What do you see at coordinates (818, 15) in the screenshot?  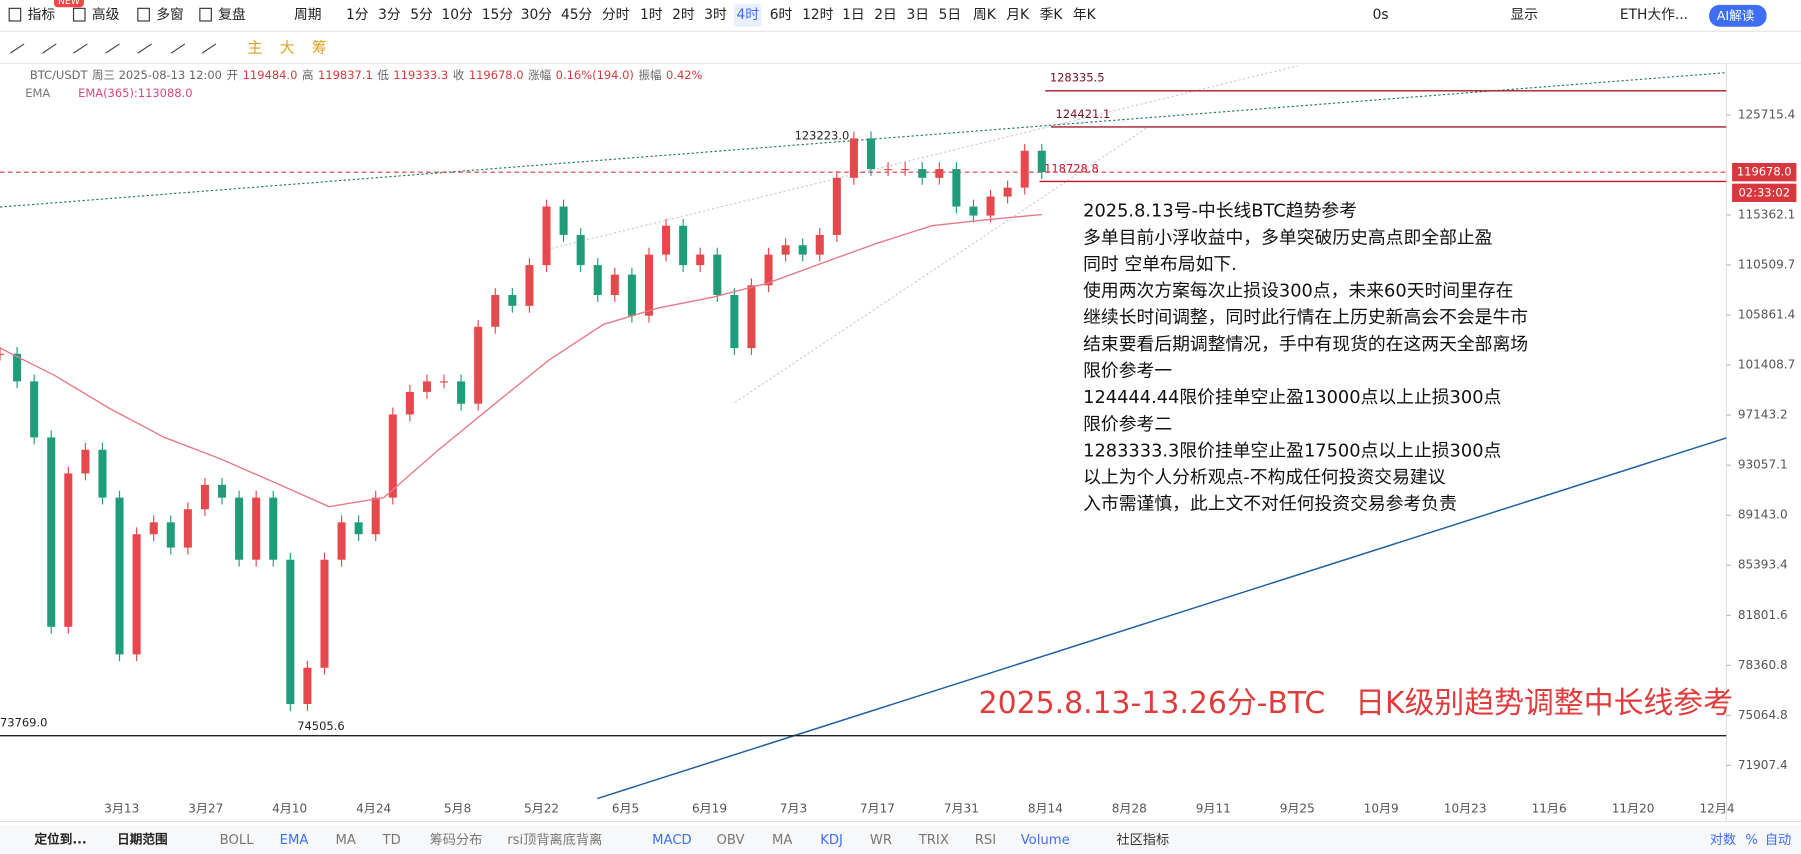 I see `interval-button: 12时` at bounding box center [818, 15].